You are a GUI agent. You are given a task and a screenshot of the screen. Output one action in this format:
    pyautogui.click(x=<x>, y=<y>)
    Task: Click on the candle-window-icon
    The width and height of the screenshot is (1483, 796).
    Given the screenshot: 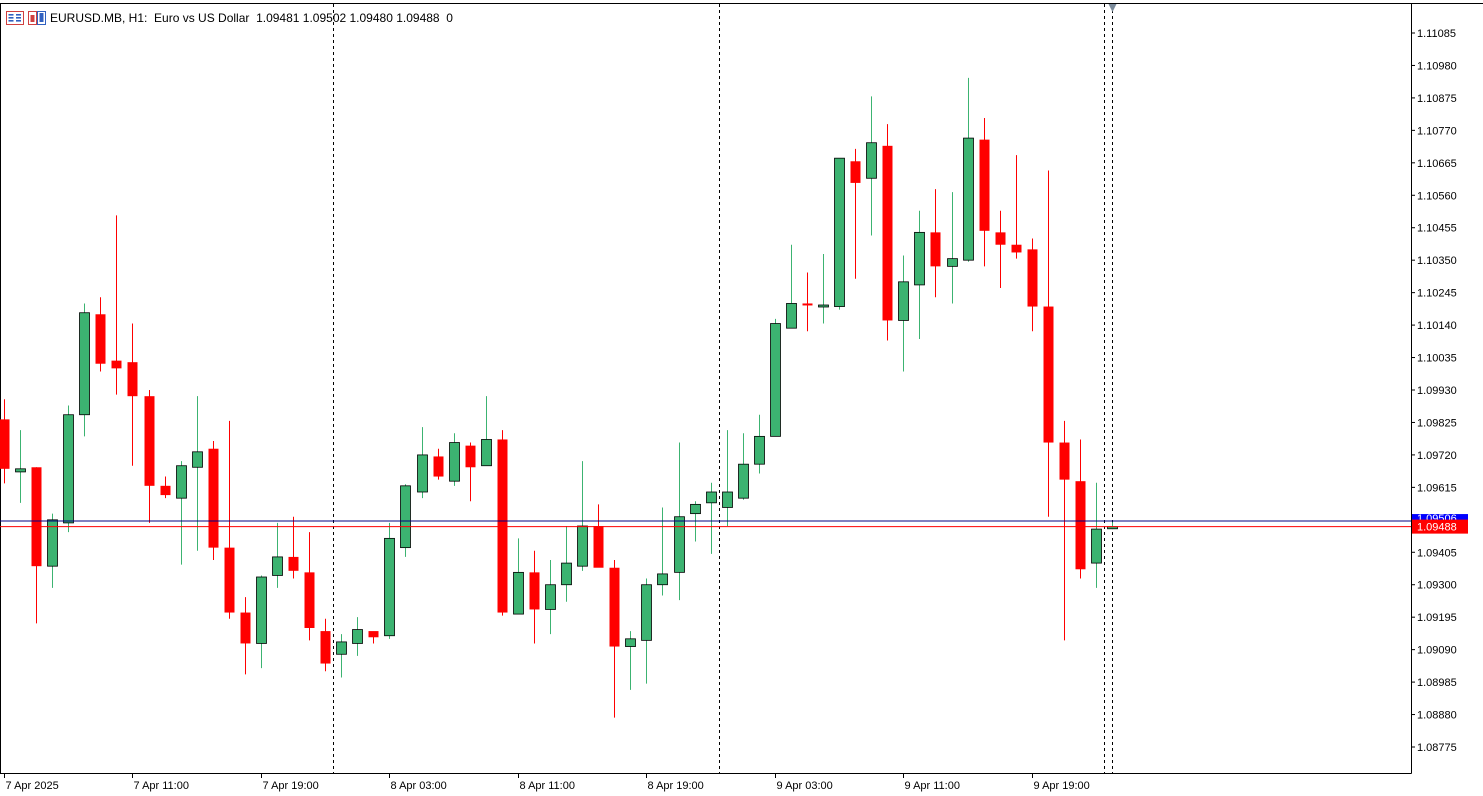 What is the action you would take?
    pyautogui.click(x=15, y=18)
    